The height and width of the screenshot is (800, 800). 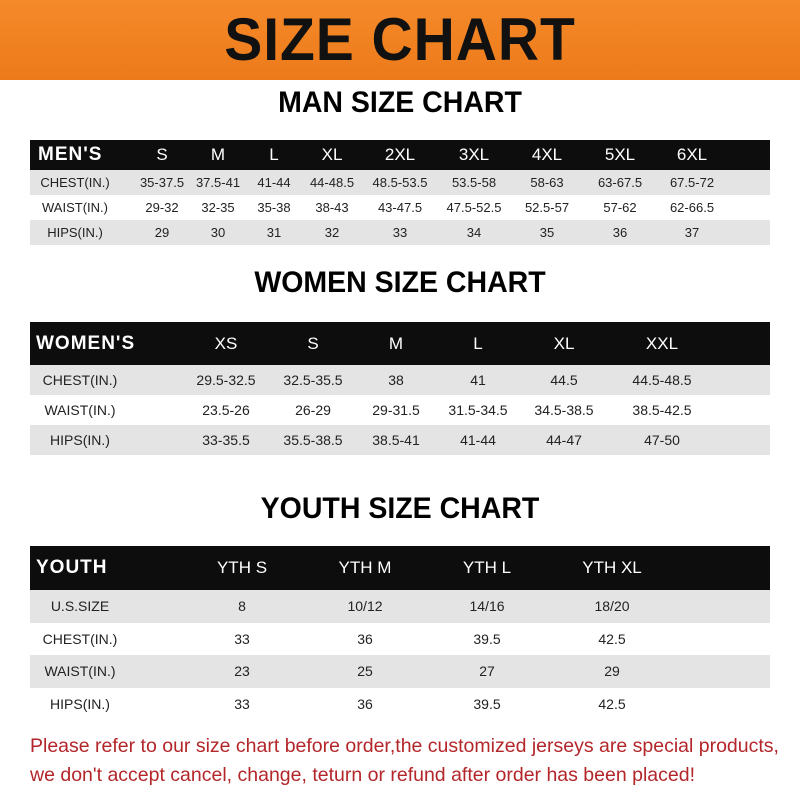 I want to click on table-cell: 23, so click(x=242, y=671).